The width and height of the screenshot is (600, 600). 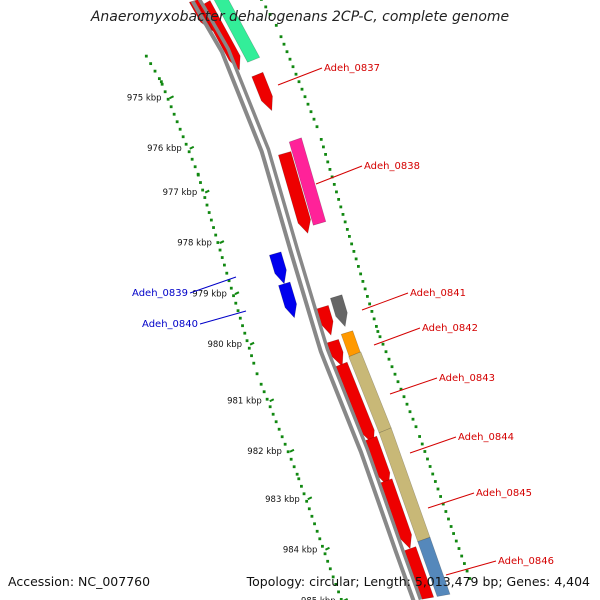 I want to click on gene-label-adeh_0837: Adeh_0837, so click(x=352, y=68).